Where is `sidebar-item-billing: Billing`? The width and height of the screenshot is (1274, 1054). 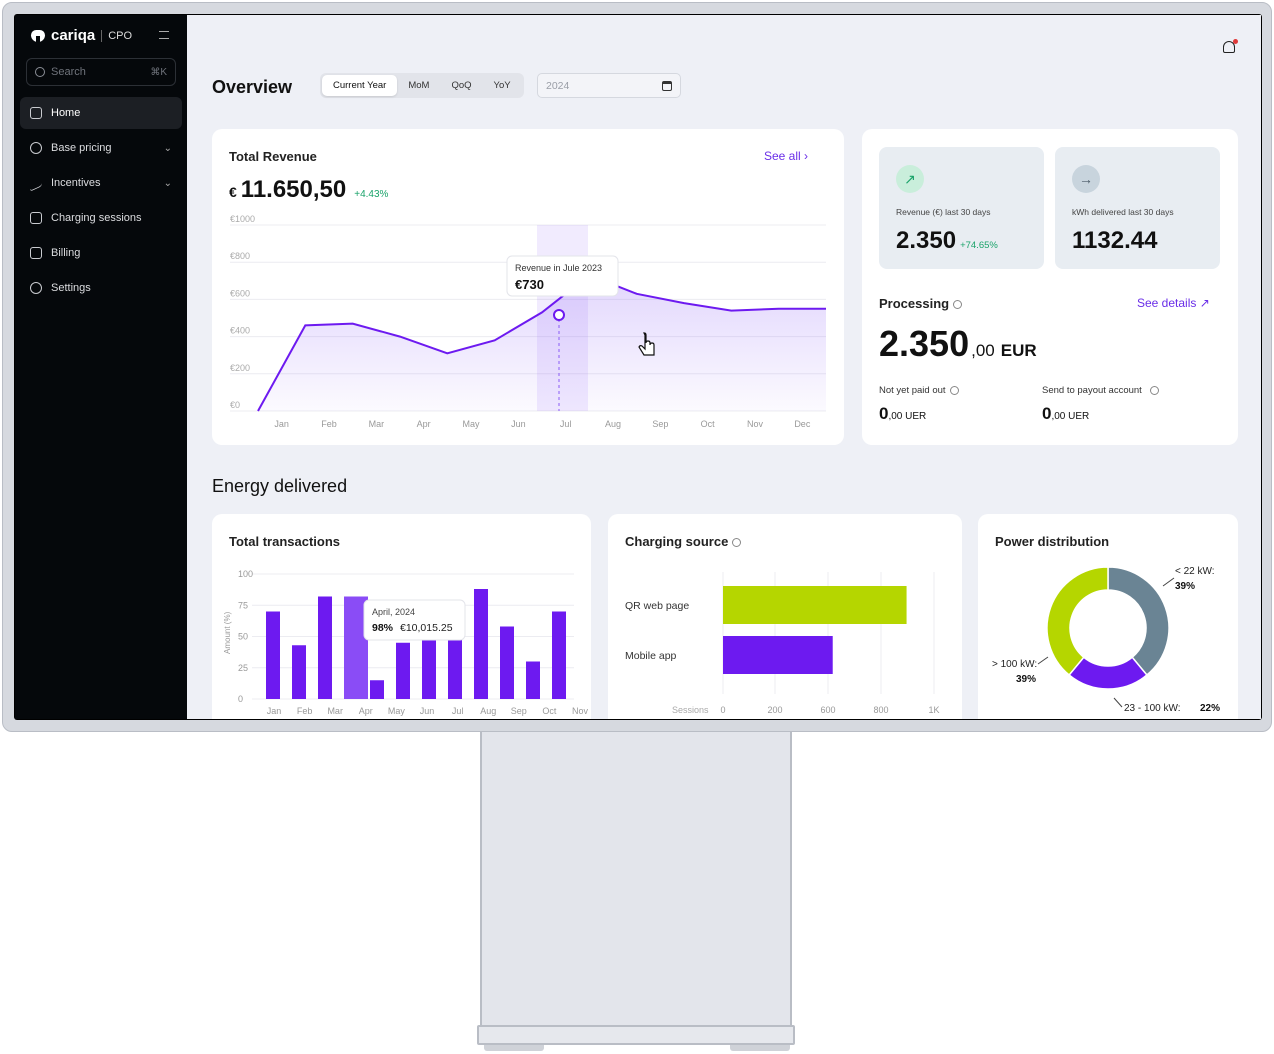
sidebar-item-billing: Billing is located at coordinates (101, 253).